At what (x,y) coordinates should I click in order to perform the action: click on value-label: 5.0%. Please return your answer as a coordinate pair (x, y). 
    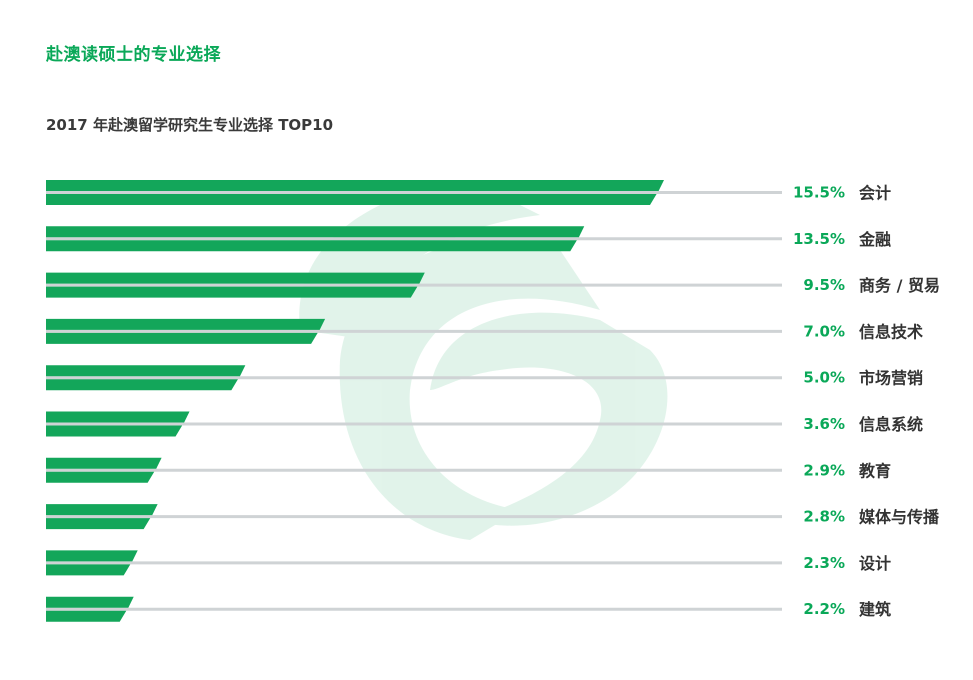
    Looking at the image, I should click on (824, 378).